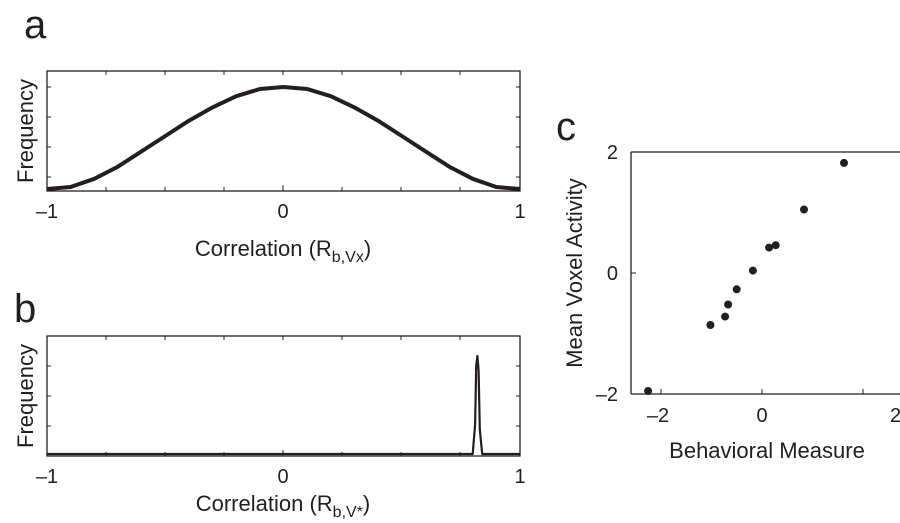  Describe the element at coordinates (367, 248) in the screenshot. I see `panel-a-xlabel-suffix: )` at that location.